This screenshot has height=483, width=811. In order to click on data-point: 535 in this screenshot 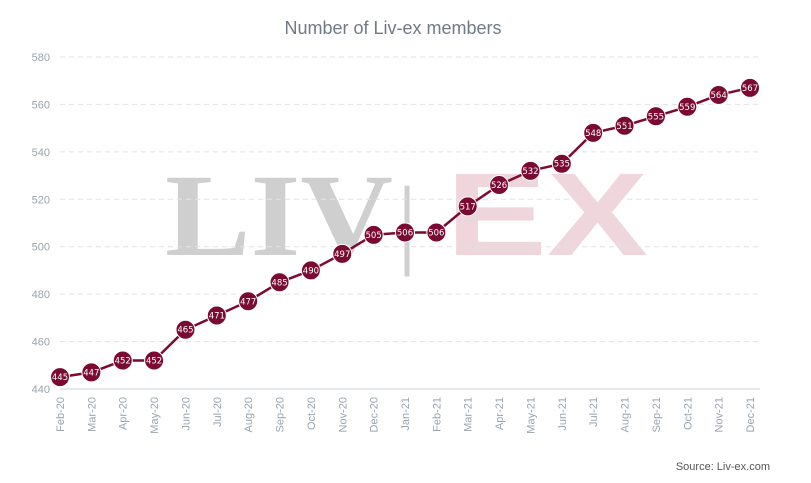, I will do `click(561, 163)`.